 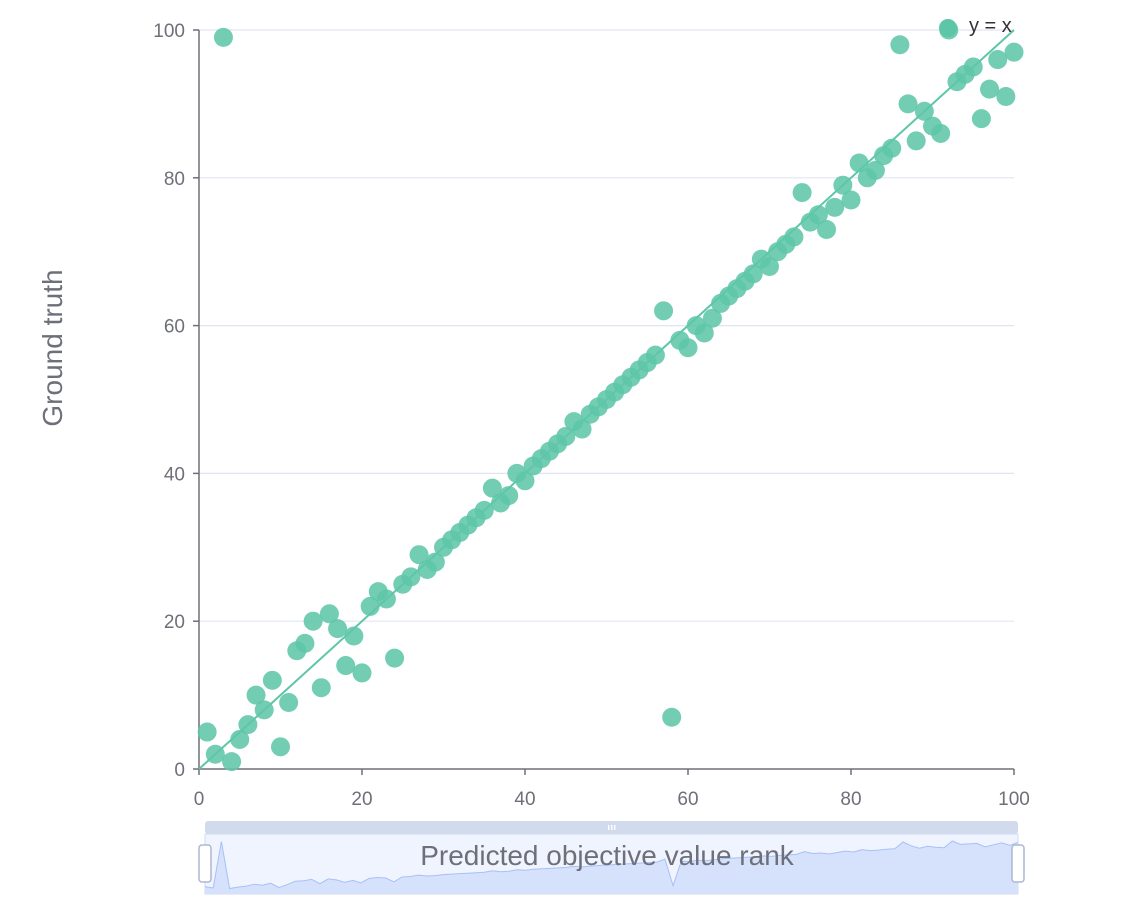 I want to click on y-tick-label-0: 0, so click(x=179, y=770).